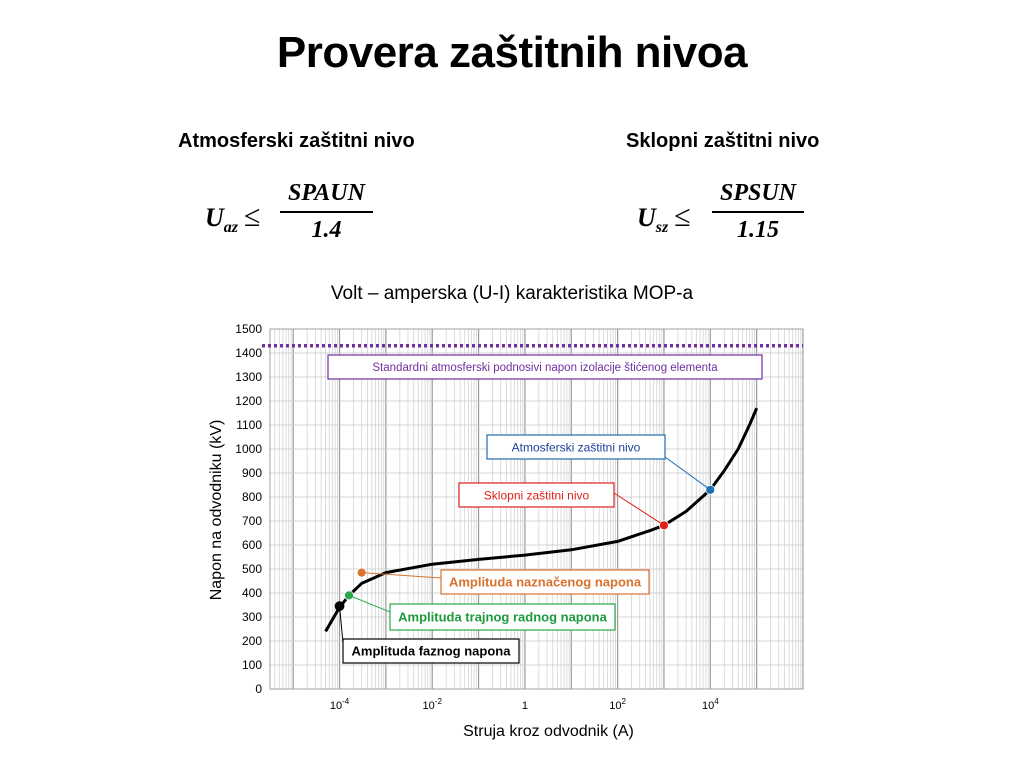 Image resolution: width=1024 pixels, height=768 pixels. I want to click on y-tick-label: 1300, so click(248, 377).